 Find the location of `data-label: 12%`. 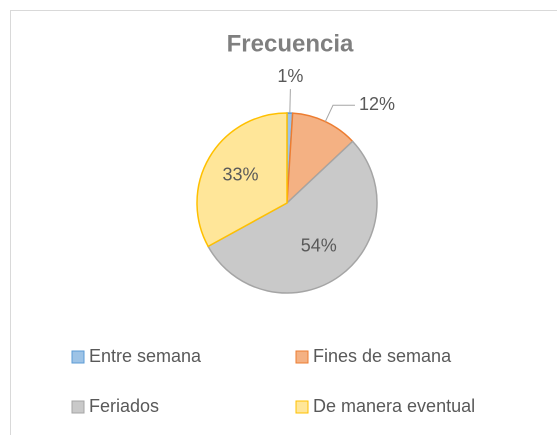

data-label: 12% is located at coordinates (377, 104).